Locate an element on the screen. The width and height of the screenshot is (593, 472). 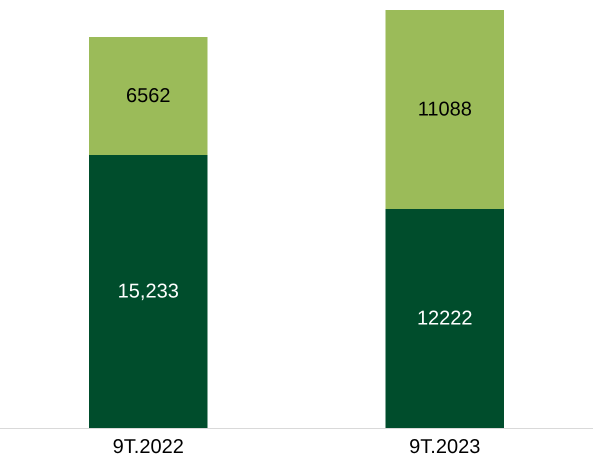
data-label: 15,233 is located at coordinates (148, 291).